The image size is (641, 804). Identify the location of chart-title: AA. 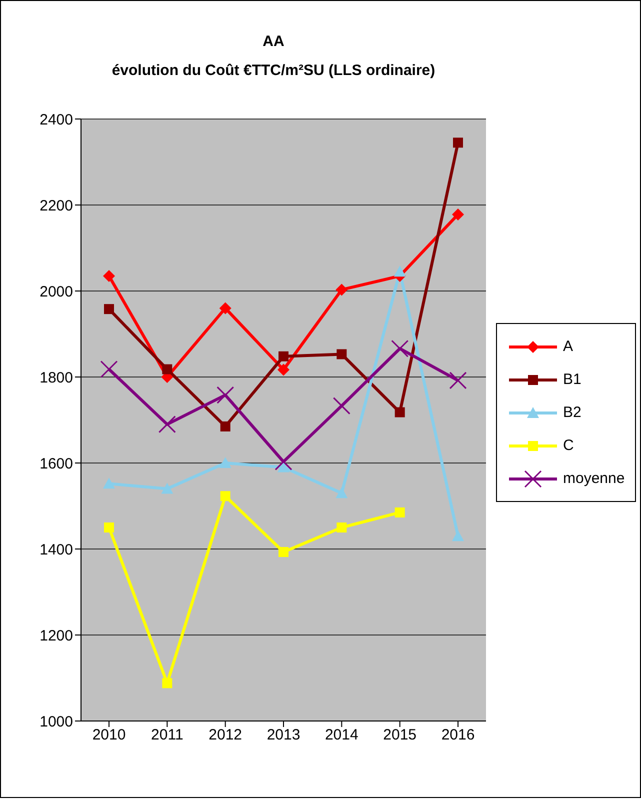
(273, 41).